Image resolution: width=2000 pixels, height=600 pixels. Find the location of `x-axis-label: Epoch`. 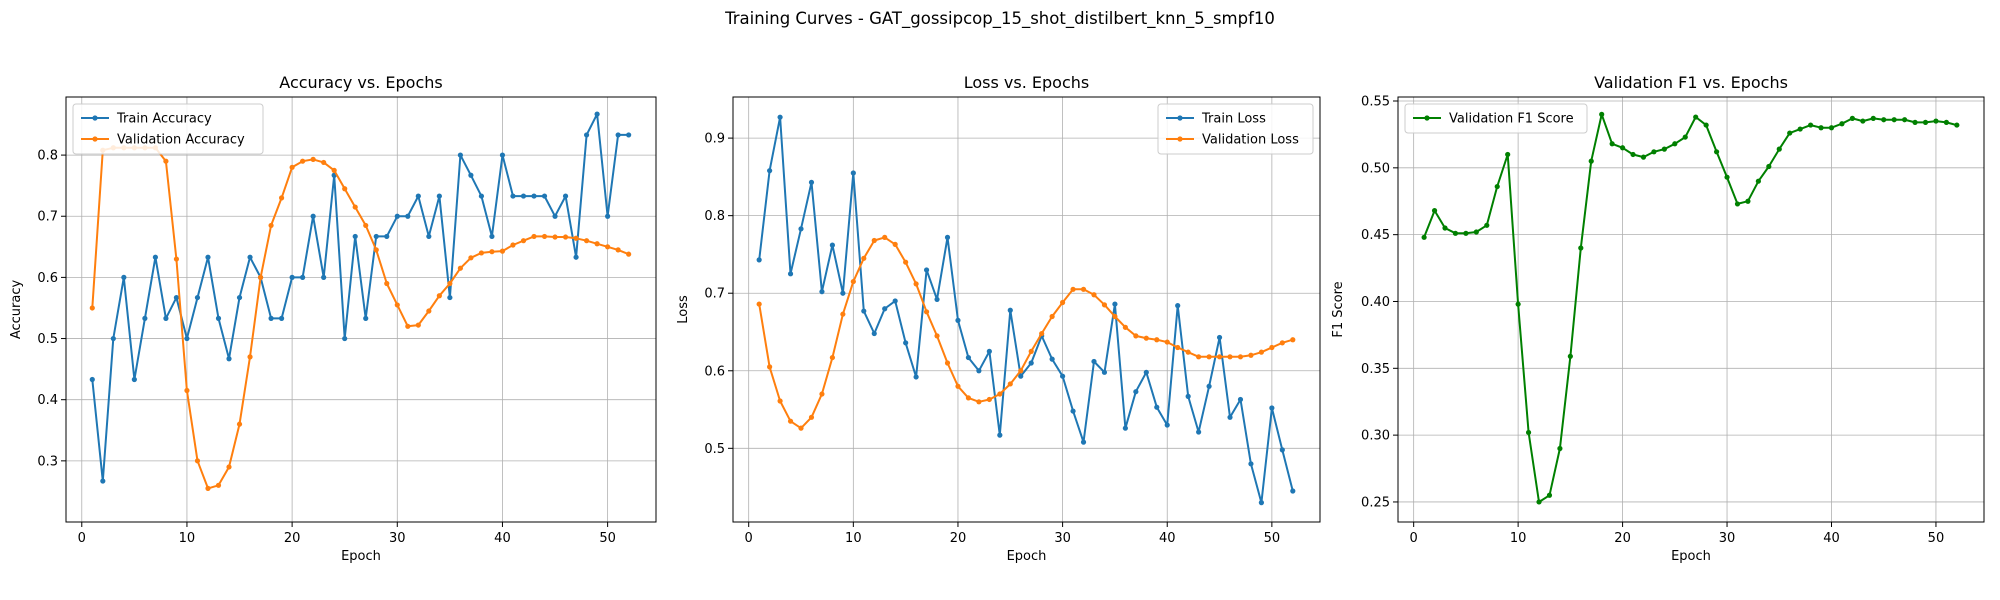

x-axis-label: Epoch is located at coordinates (361, 556).